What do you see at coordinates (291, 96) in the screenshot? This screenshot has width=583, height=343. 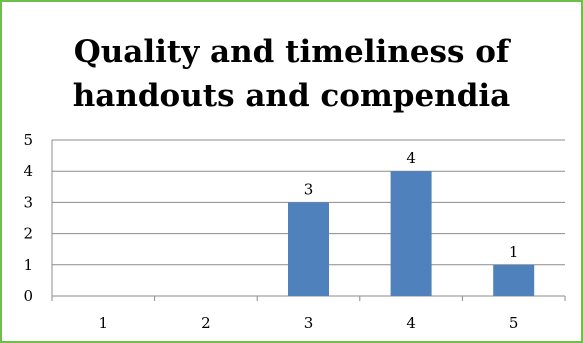 I see `chart-title-line-2: handouts and compendia` at bounding box center [291, 96].